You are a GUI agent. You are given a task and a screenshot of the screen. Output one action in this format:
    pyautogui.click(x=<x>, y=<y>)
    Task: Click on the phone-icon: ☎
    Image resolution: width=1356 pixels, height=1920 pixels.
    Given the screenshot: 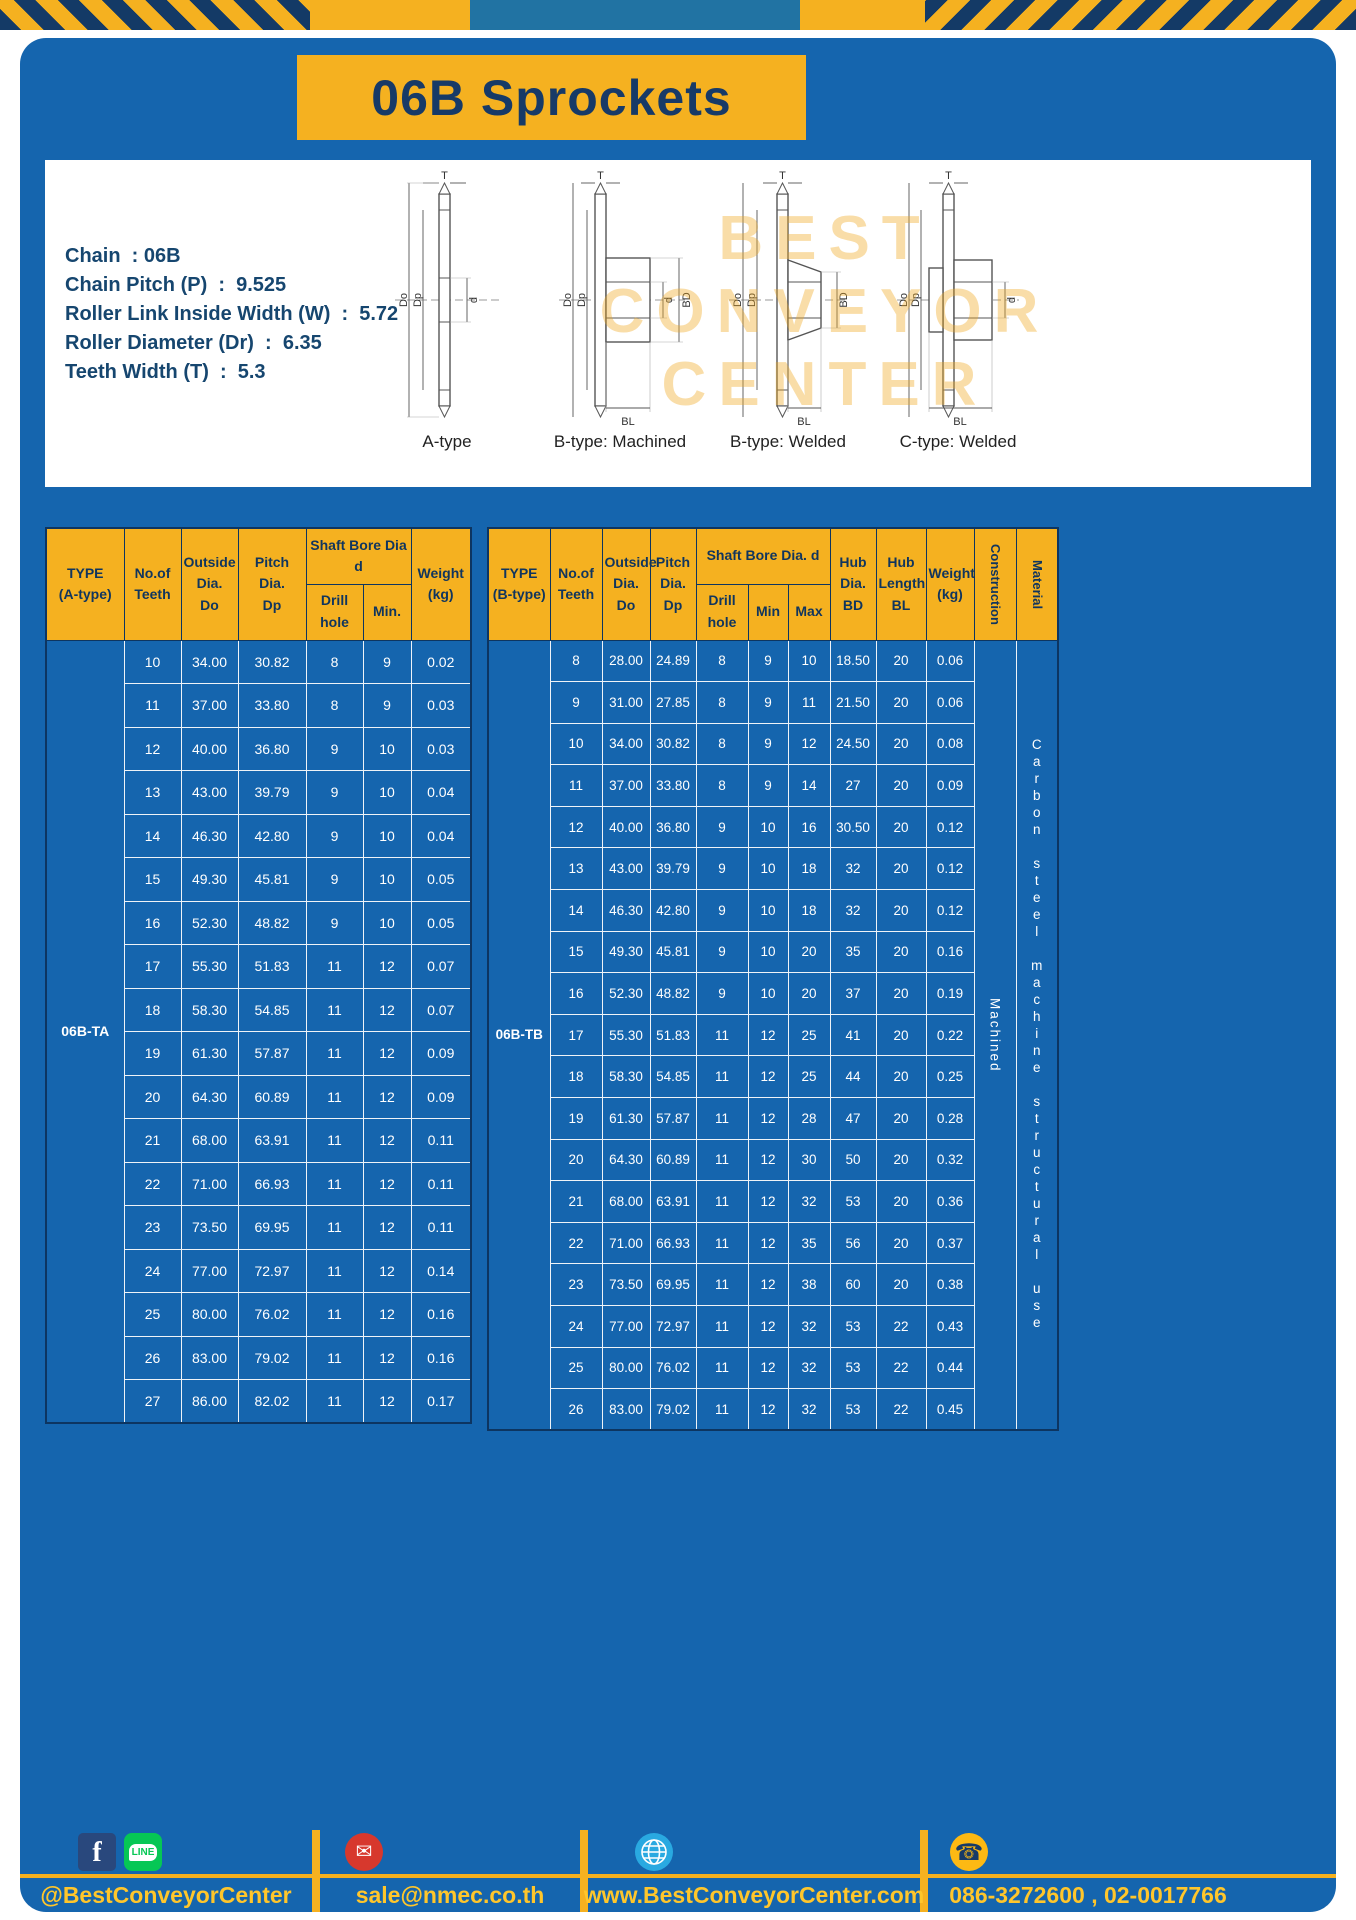 What is the action you would take?
    pyautogui.click(x=969, y=1852)
    